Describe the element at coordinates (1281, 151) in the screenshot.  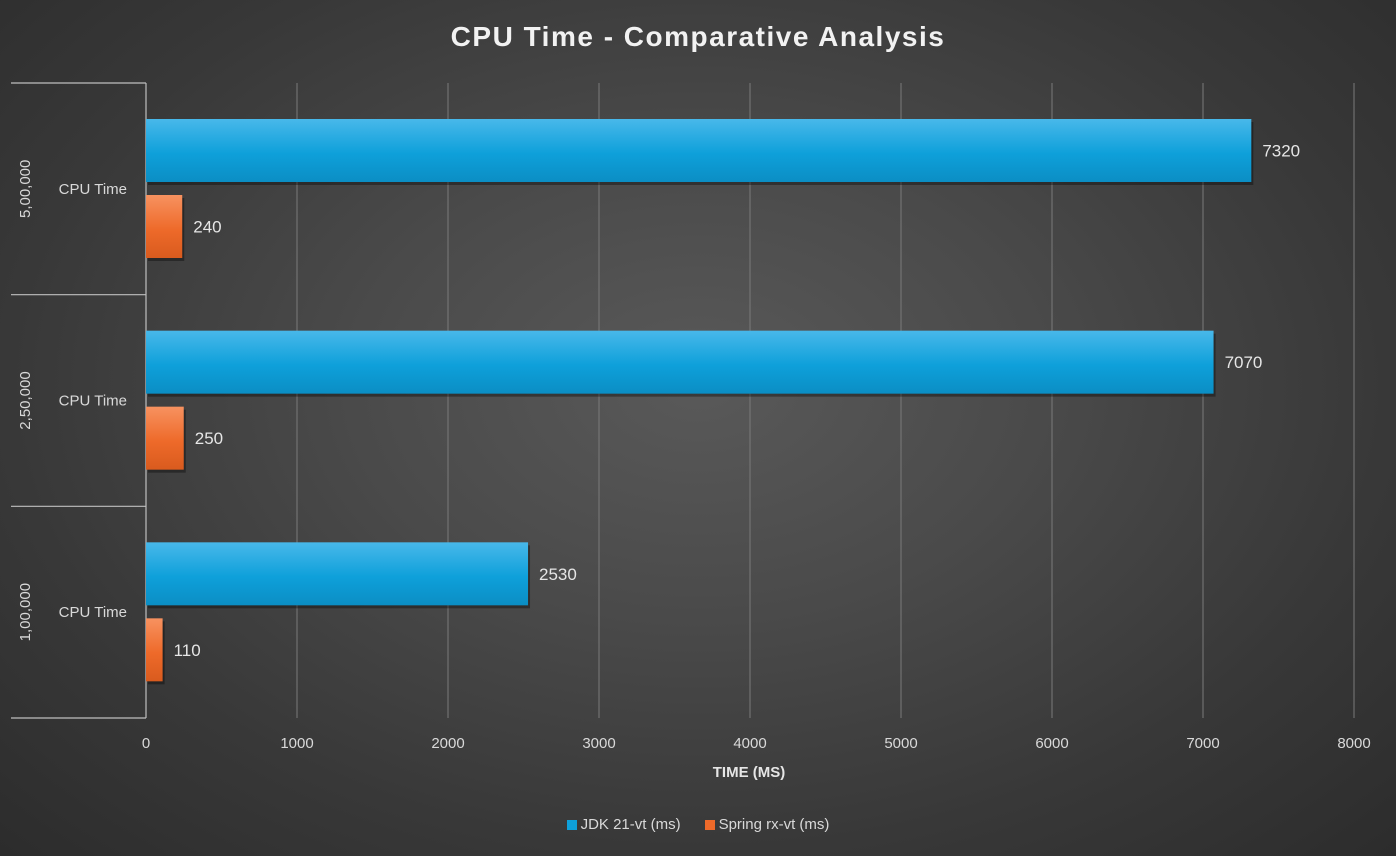
I see `bar-value-label: 7320` at that location.